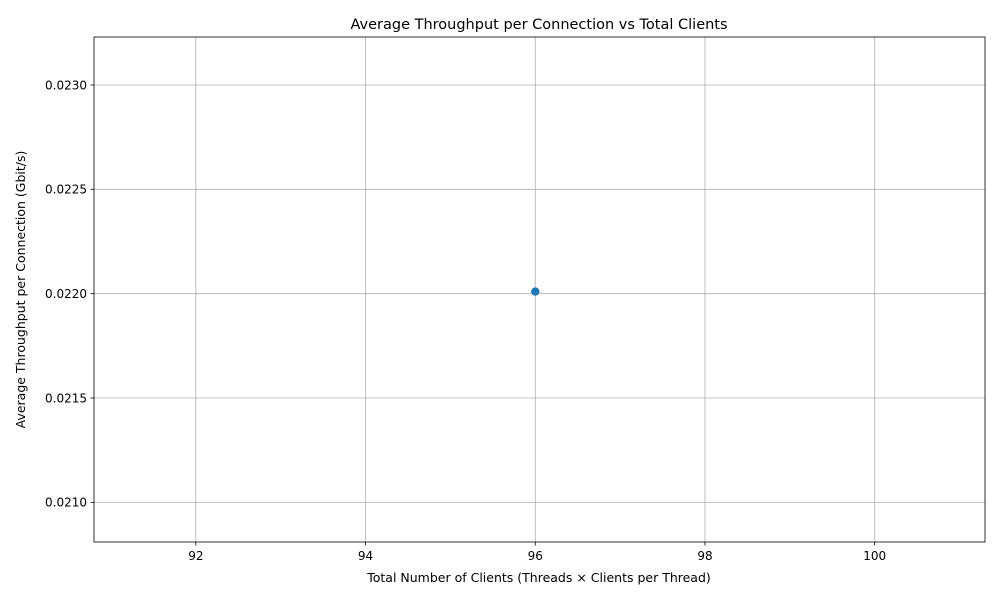 The height and width of the screenshot is (600, 1000). Describe the element at coordinates (874, 556) in the screenshot. I see `x-tick-label: 100` at that location.